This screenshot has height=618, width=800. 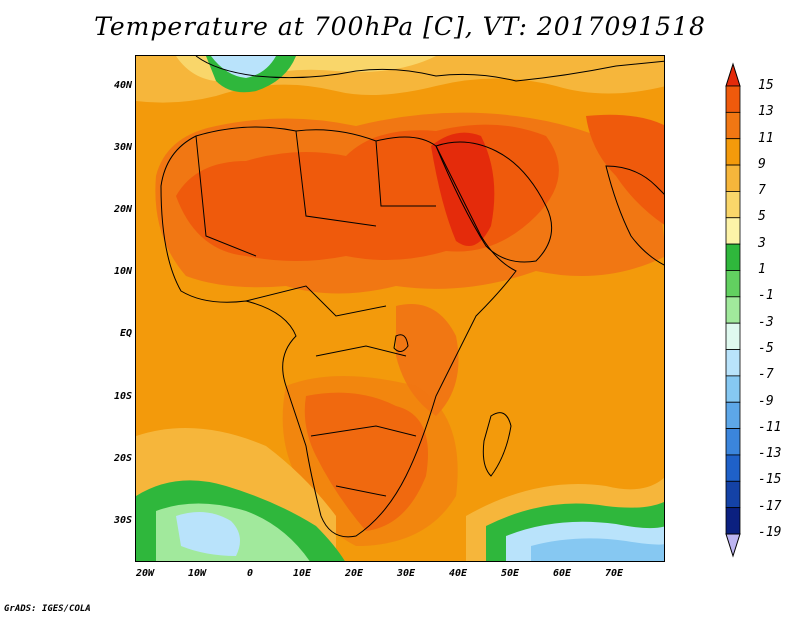 I want to click on temperature-field-warm-south-africa, so click(x=370, y=461).